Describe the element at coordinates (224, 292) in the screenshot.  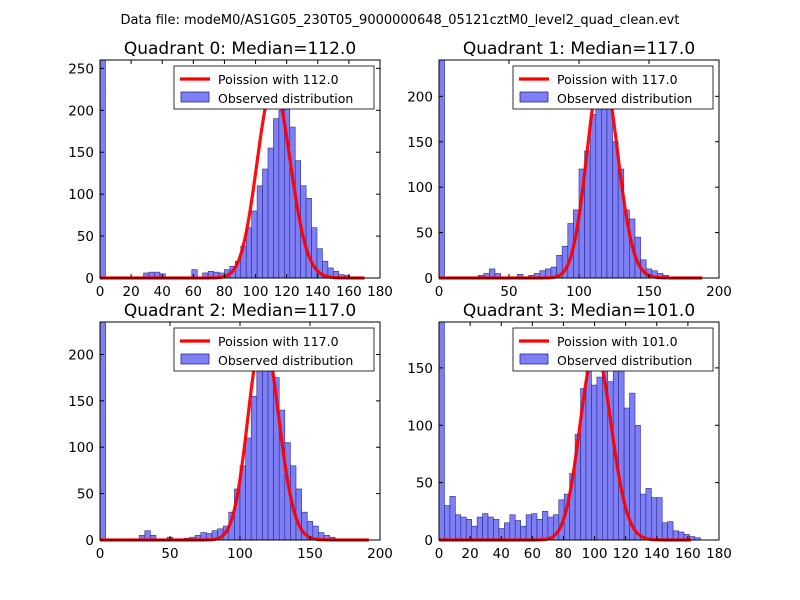
I see `x-tick-label: 80` at that location.